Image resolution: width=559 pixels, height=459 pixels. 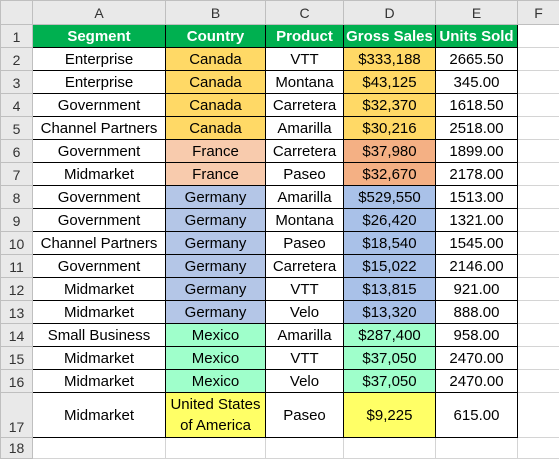 What do you see at coordinates (99, 128) in the screenshot?
I see `data-cell: Channel Partners` at bounding box center [99, 128].